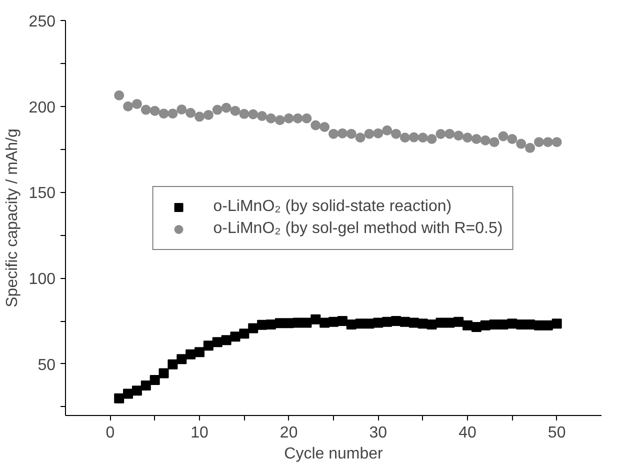 This screenshot has height=465, width=621. I want to click on x-tick-label: 0, so click(110, 433).